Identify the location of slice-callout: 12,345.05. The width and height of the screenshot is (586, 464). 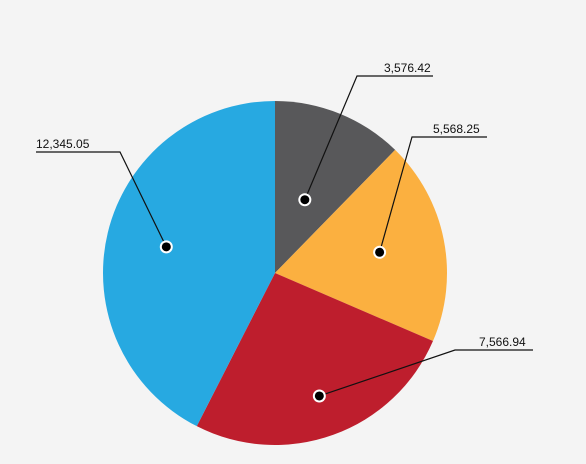
(104, 195).